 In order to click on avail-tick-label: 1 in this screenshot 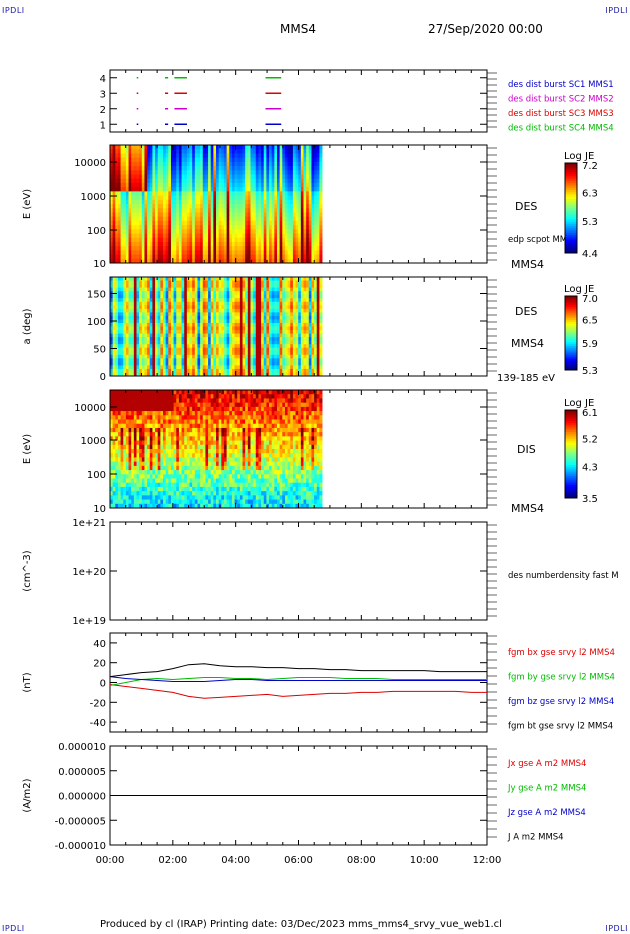, I will do `click(103, 125)`.